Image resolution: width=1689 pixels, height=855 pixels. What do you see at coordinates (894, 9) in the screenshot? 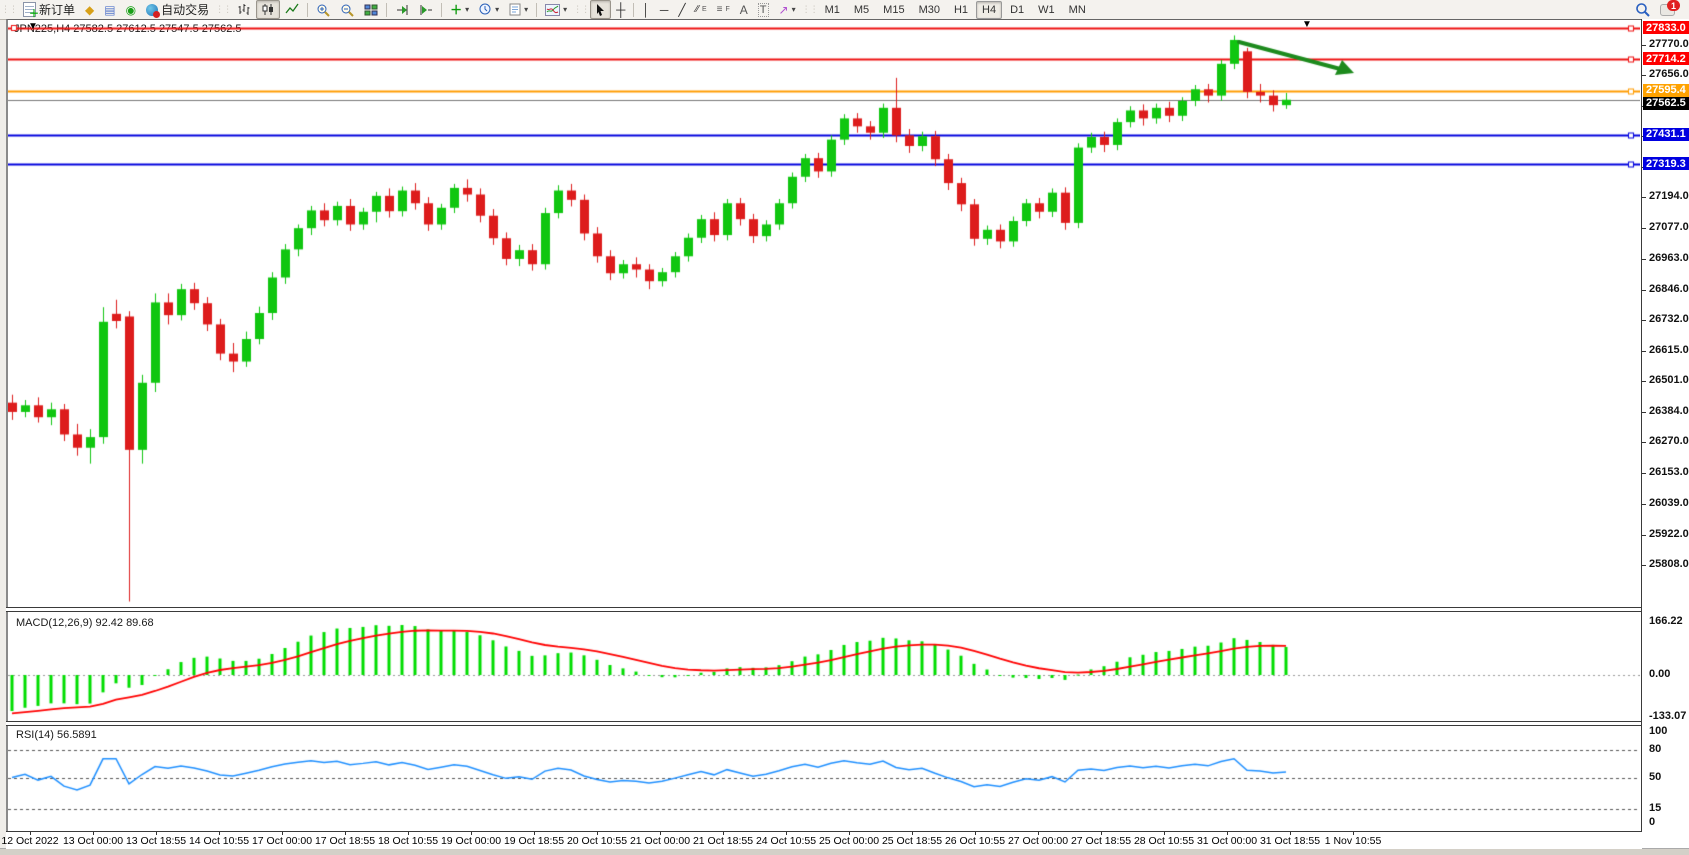
I see `timeframe-button-m15: M15` at bounding box center [894, 9].